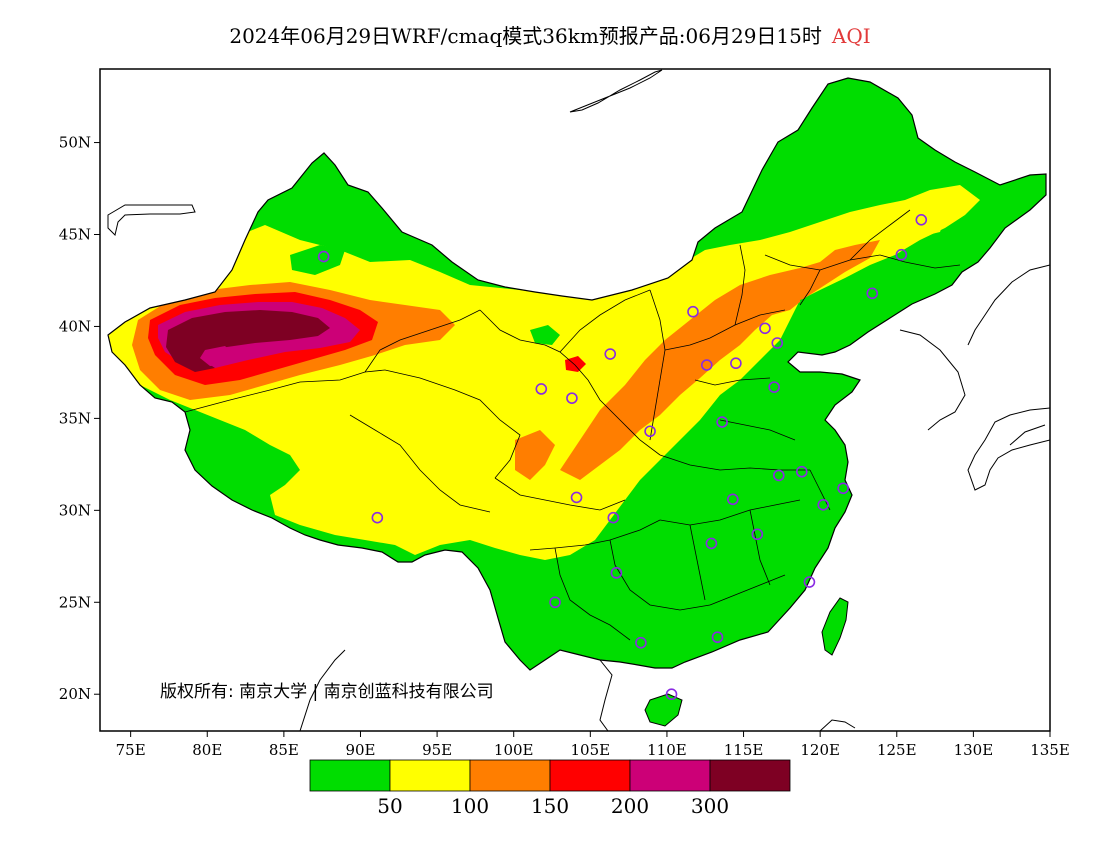  Describe the element at coordinates (75, 235) in the screenshot. I see `y-tick-label: 45N` at that location.